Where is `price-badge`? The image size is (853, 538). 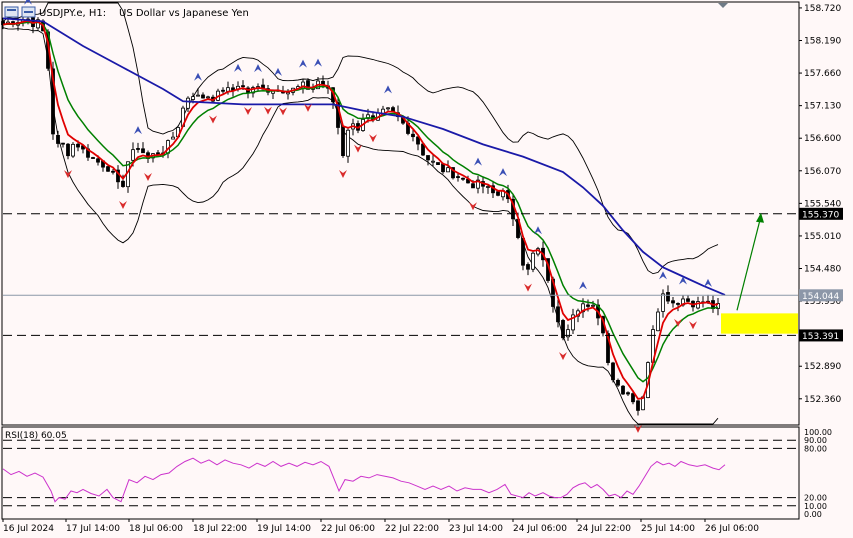
price-badge is located at coordinates (821, 213).